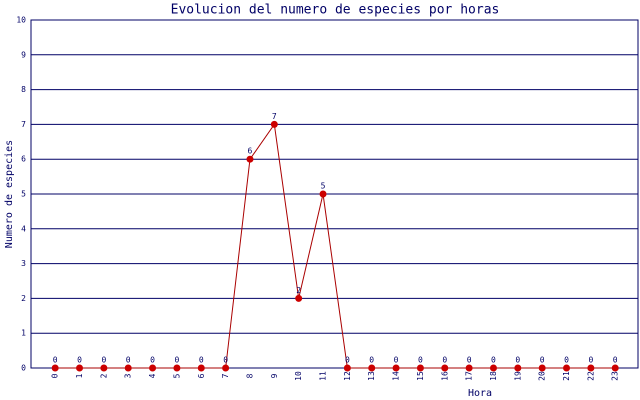 This screenshot has width=640, height=400. I want to click on x-tick-label: 7, so click(225, 375).